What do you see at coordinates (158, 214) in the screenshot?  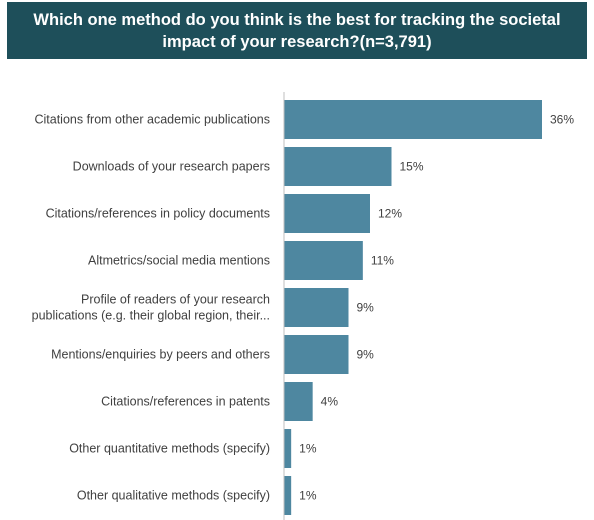 I see `category-label: Citations/references in policy documents` at bounding box center [158, 214].